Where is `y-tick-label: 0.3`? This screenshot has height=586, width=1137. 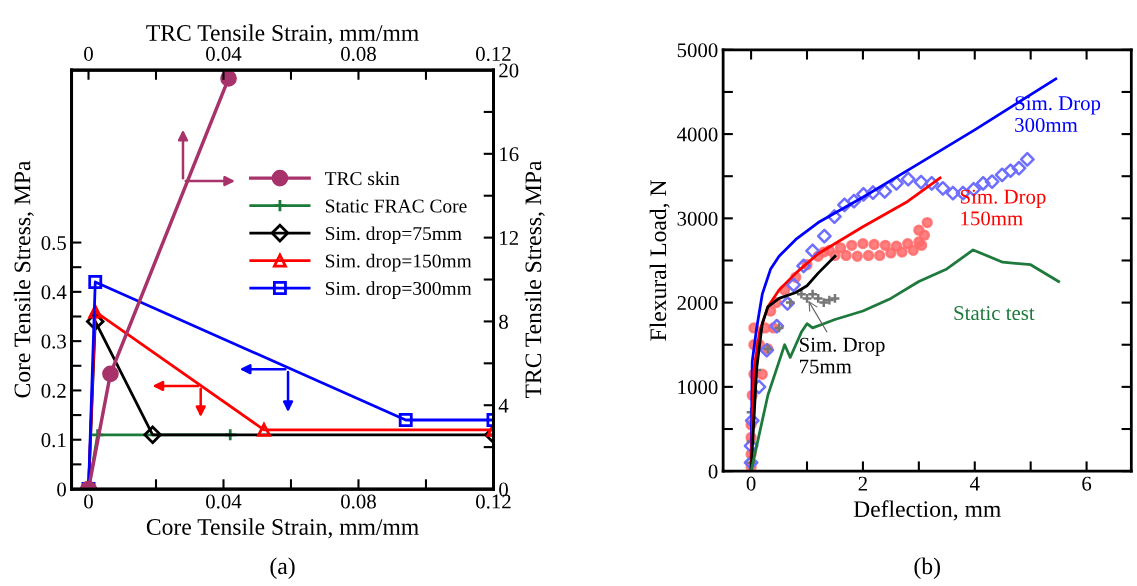 y-tick-label: 0.3 is located at coordinates (53, 341).